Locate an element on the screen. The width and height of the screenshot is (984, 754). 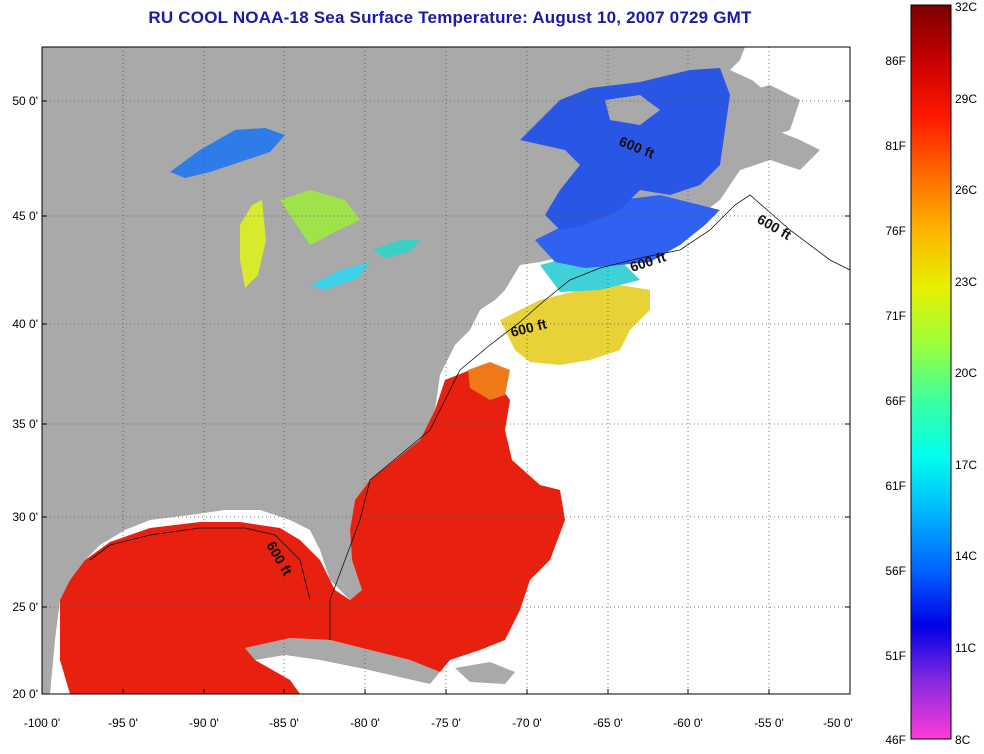
sst-midatlantic-zone is located at coordinates (575, 325).